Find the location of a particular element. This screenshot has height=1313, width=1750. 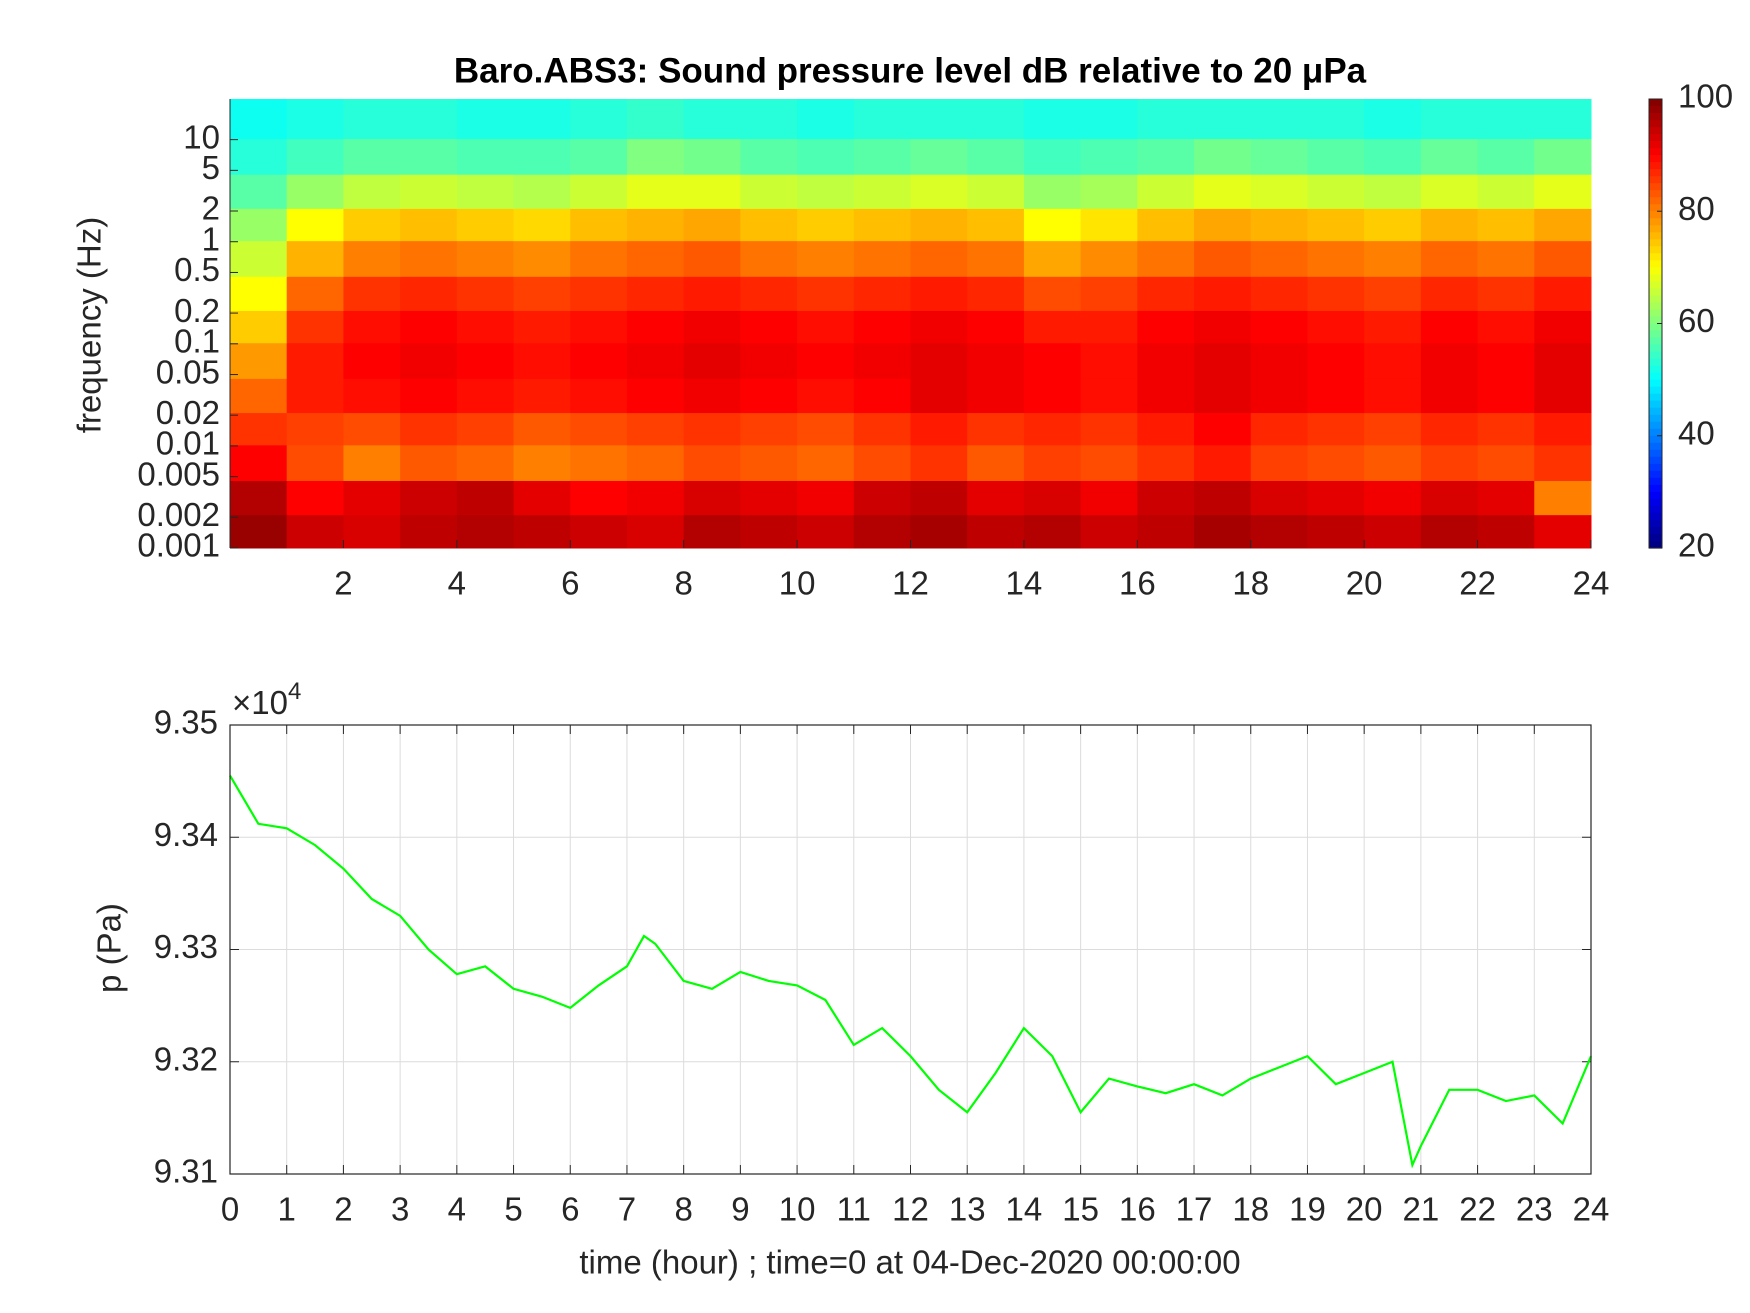

y-tick-label: 0.002 is located at coordinates (178, 514).